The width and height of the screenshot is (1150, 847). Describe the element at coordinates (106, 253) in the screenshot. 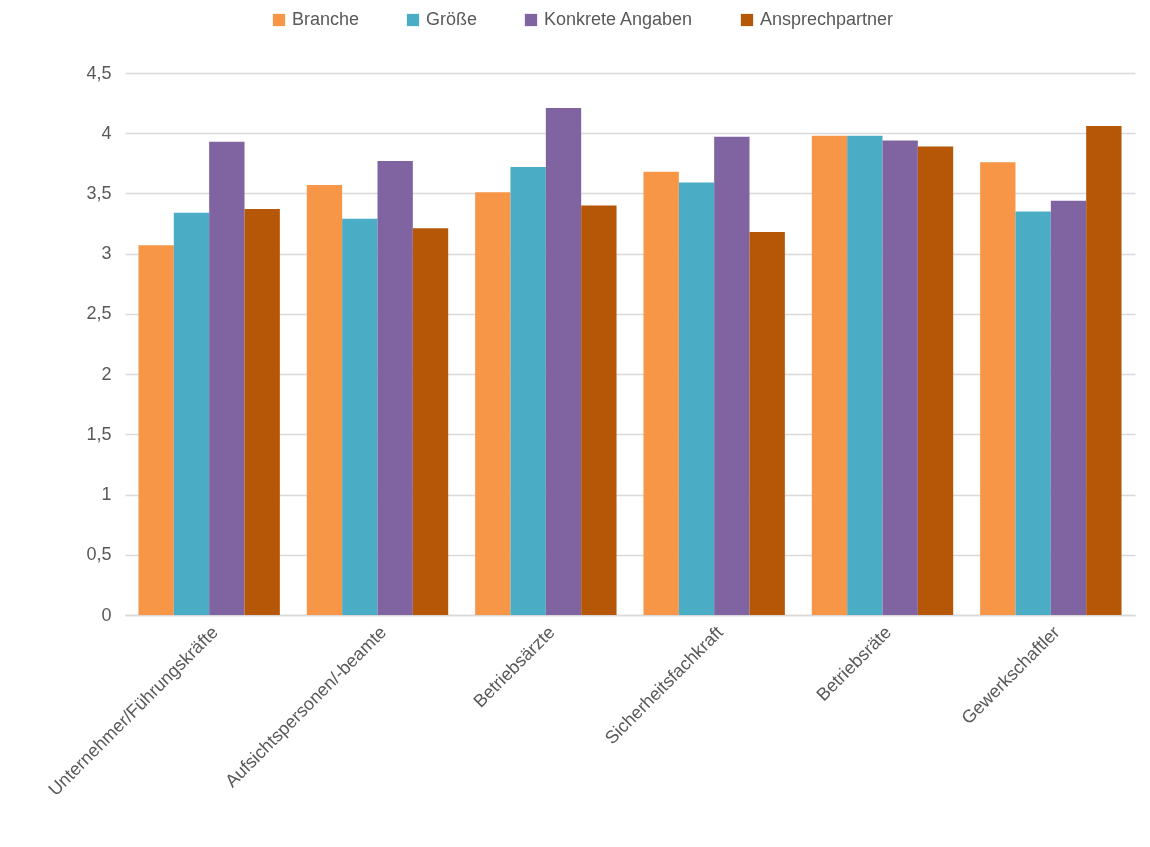

I see `y-tick-label: 3` at that location.